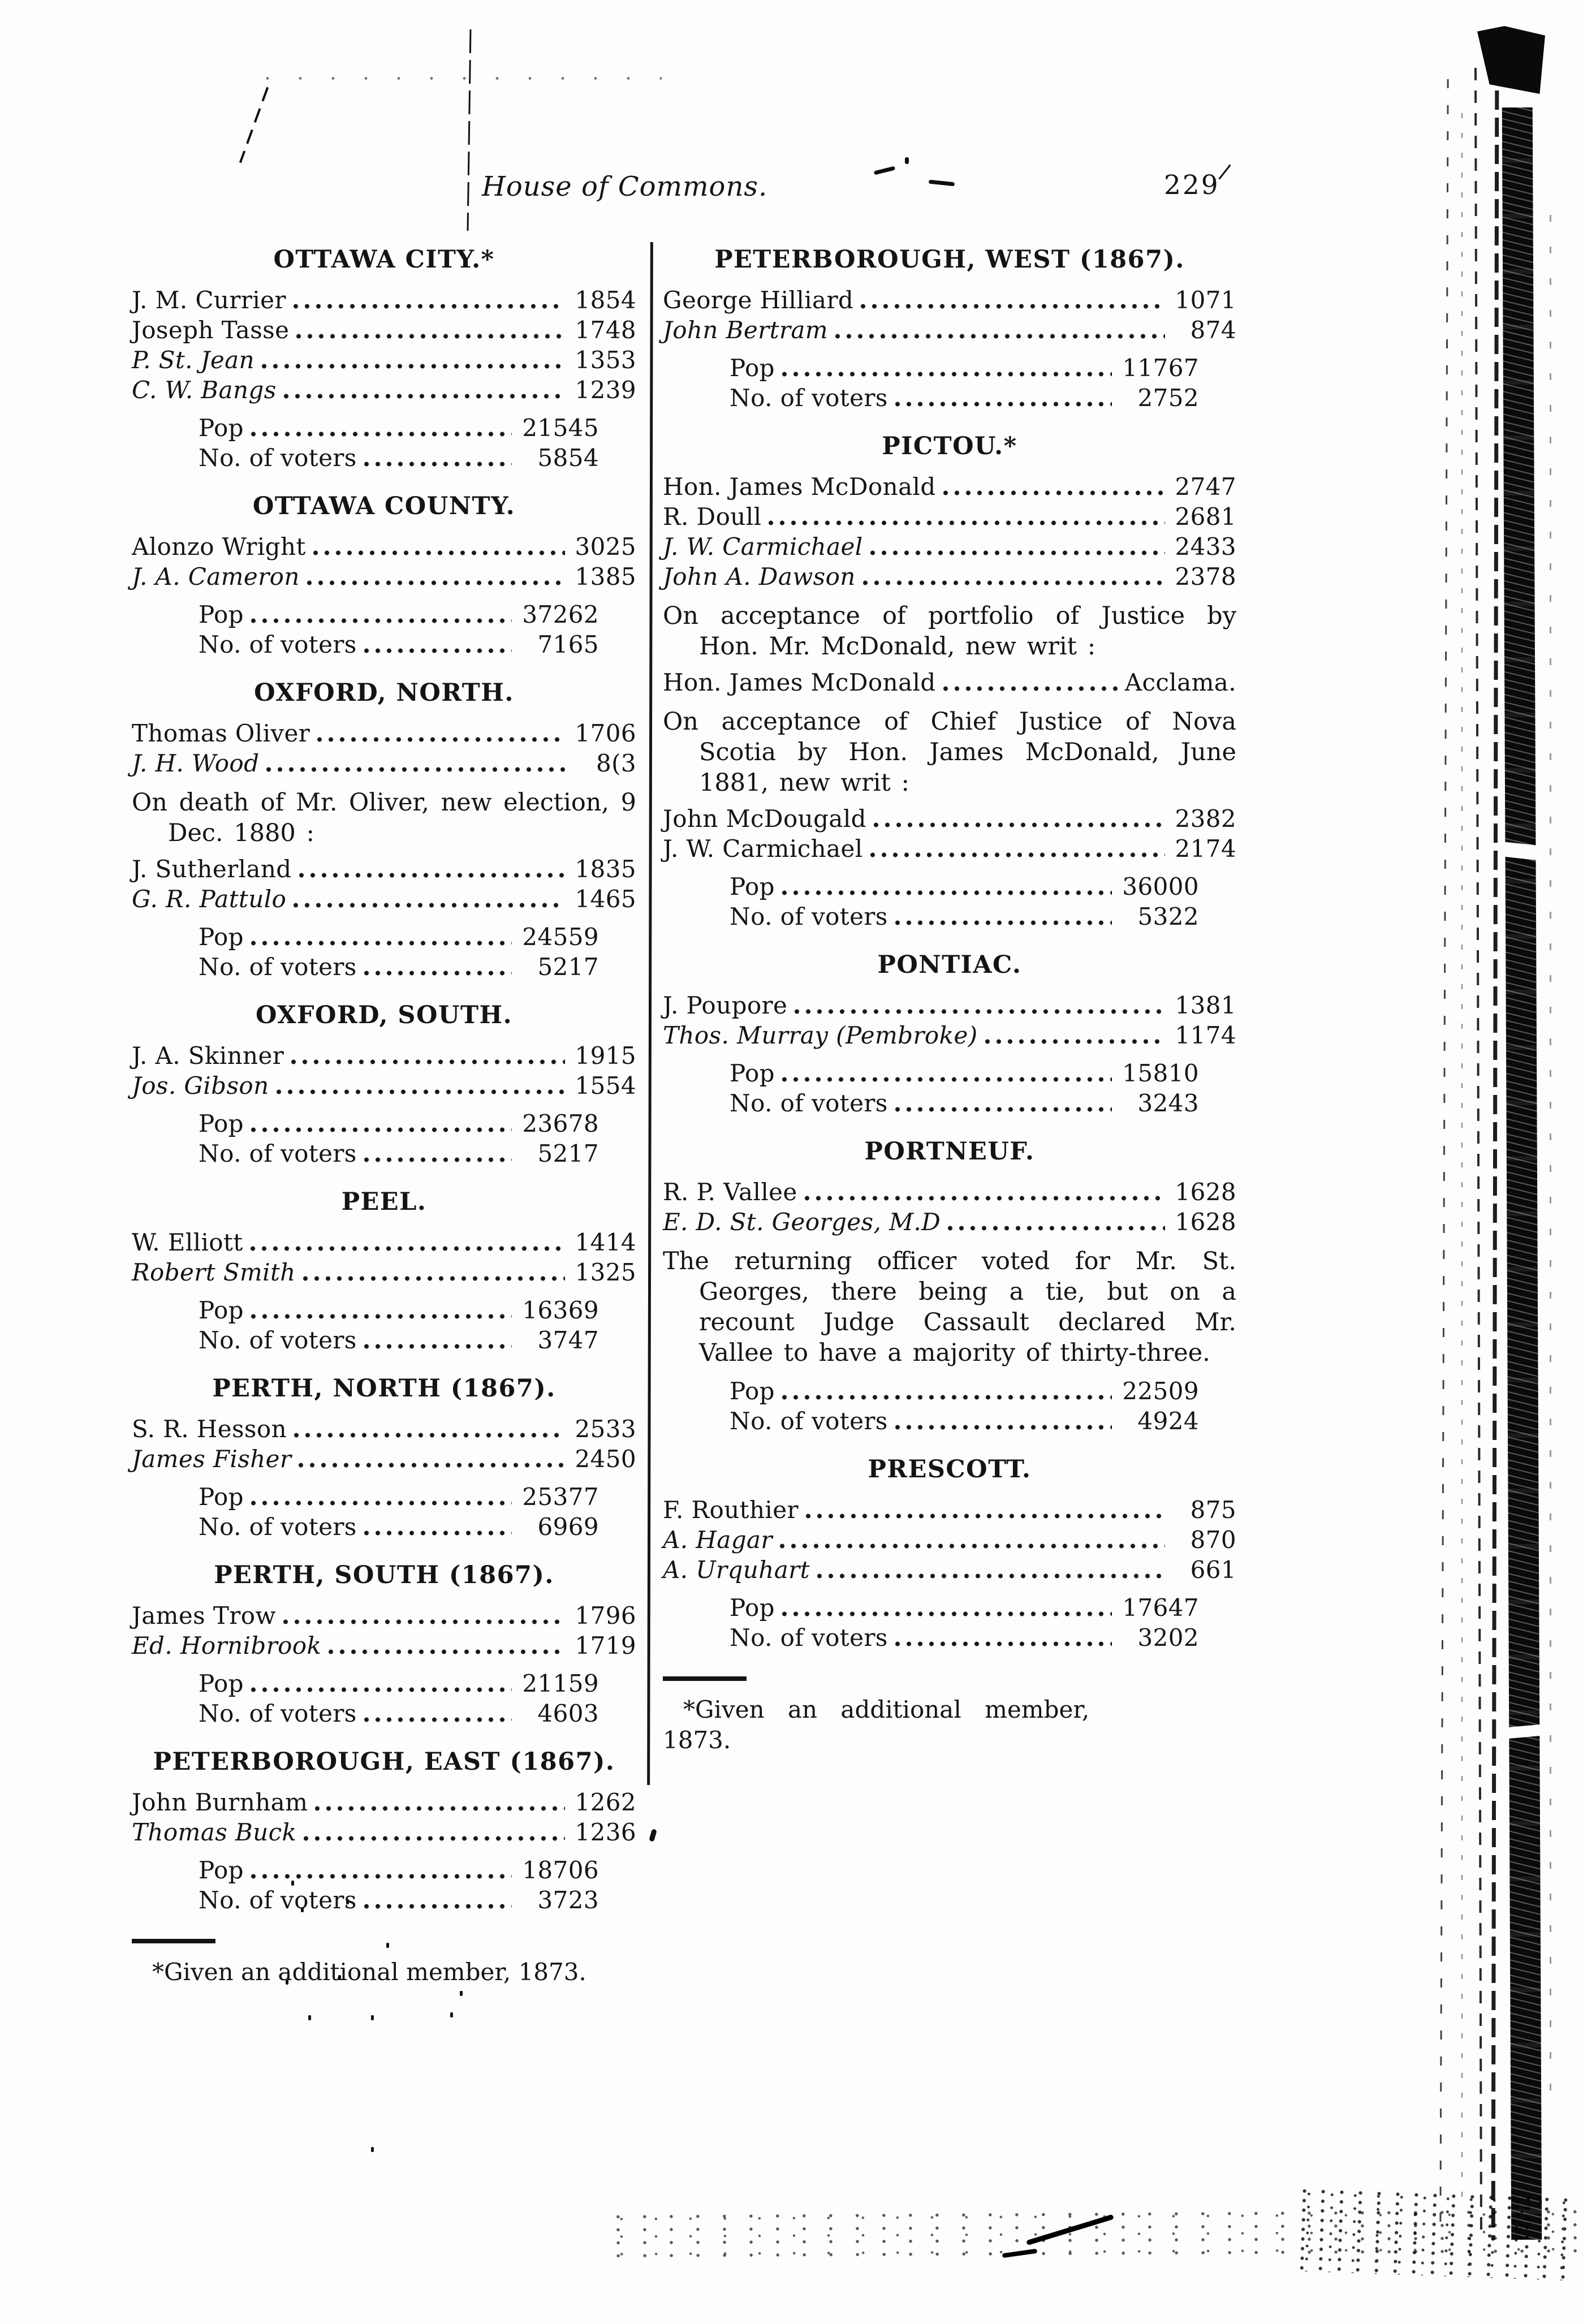  What do you see at coordinates (887, 1709) in the screenshot?
I see `footnote-line: *Given an additional member,` at bounding box center [887, 1709].